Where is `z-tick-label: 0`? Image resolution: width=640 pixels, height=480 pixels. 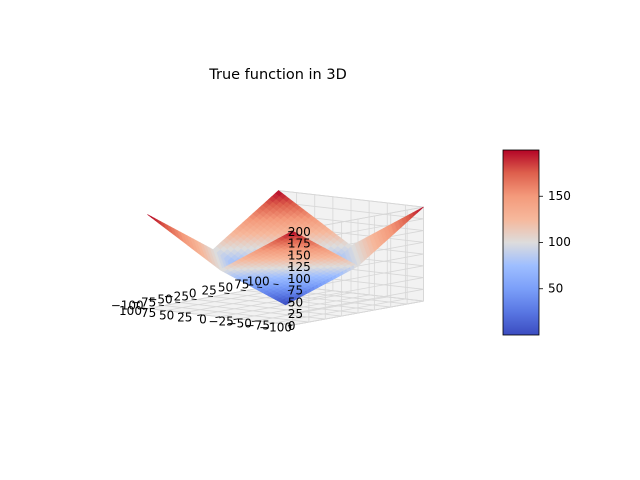
z-tick-label: 0 is located at coordinates (292, 326).